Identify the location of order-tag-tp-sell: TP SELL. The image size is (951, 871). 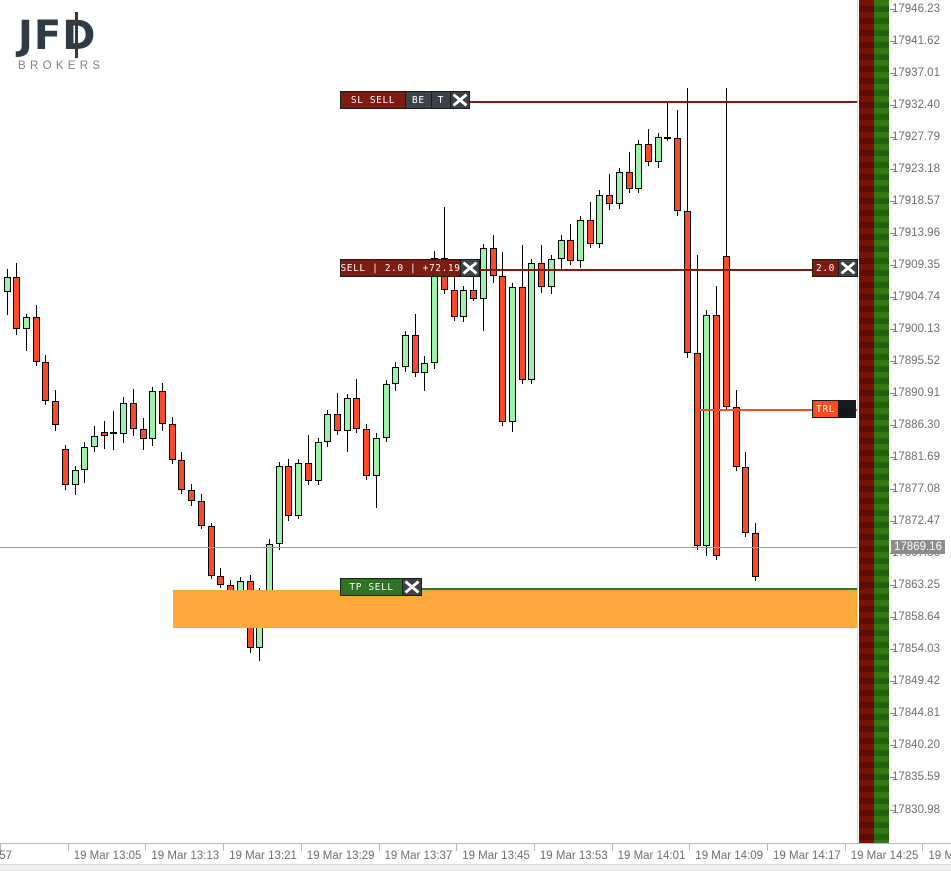
(381, 587).